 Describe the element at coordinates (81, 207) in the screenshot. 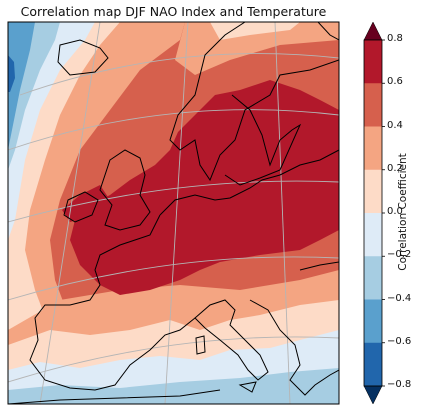

I see `coast-ireland` at that location.